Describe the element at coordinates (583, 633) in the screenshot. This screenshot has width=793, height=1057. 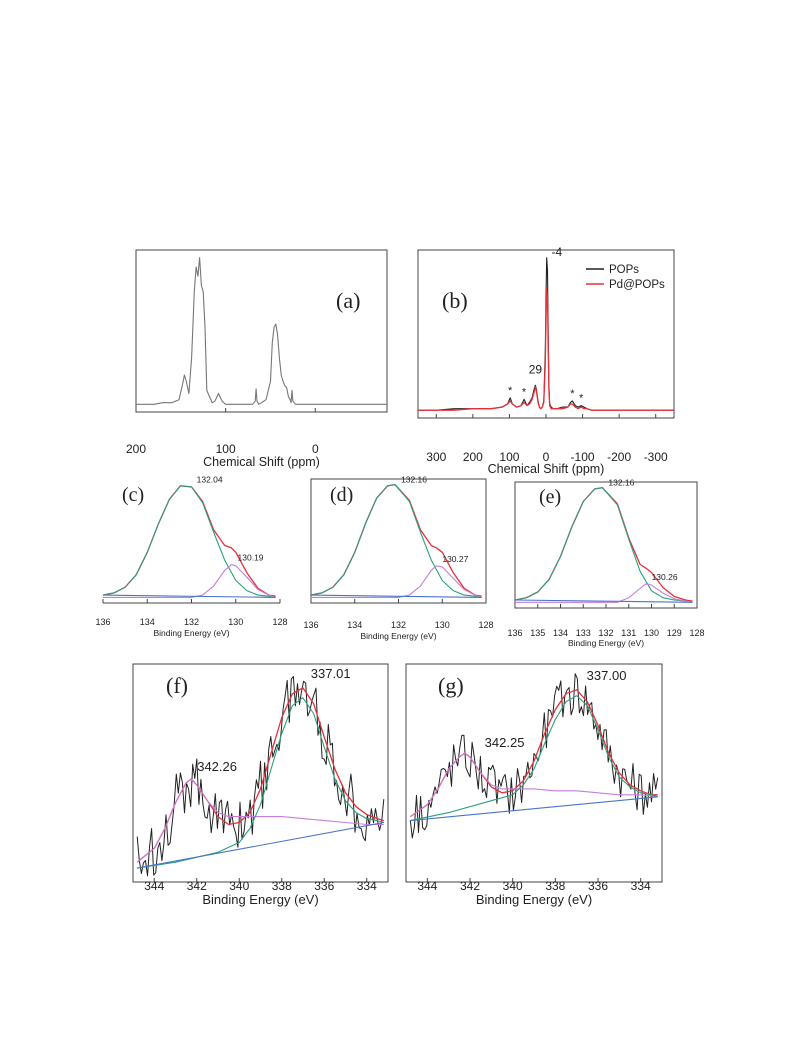
I see `x-tick-label: 133` at that location.